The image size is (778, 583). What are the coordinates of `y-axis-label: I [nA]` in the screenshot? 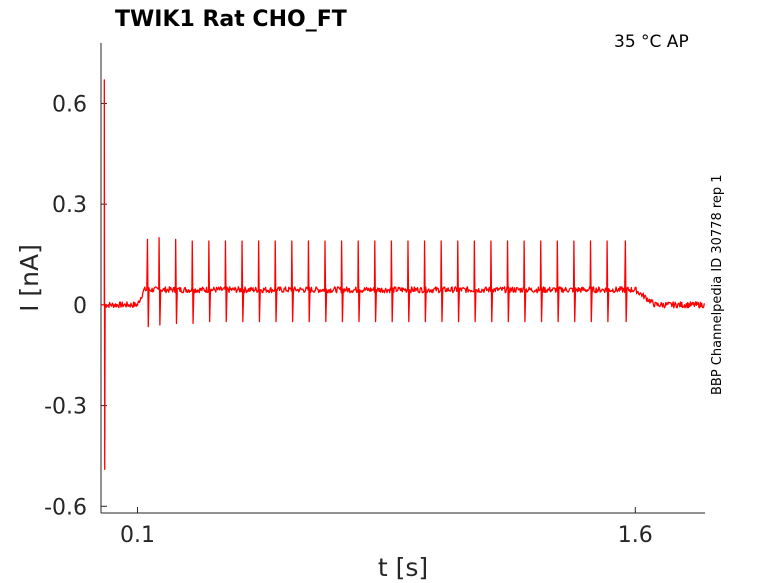 It's located at (29, 278).